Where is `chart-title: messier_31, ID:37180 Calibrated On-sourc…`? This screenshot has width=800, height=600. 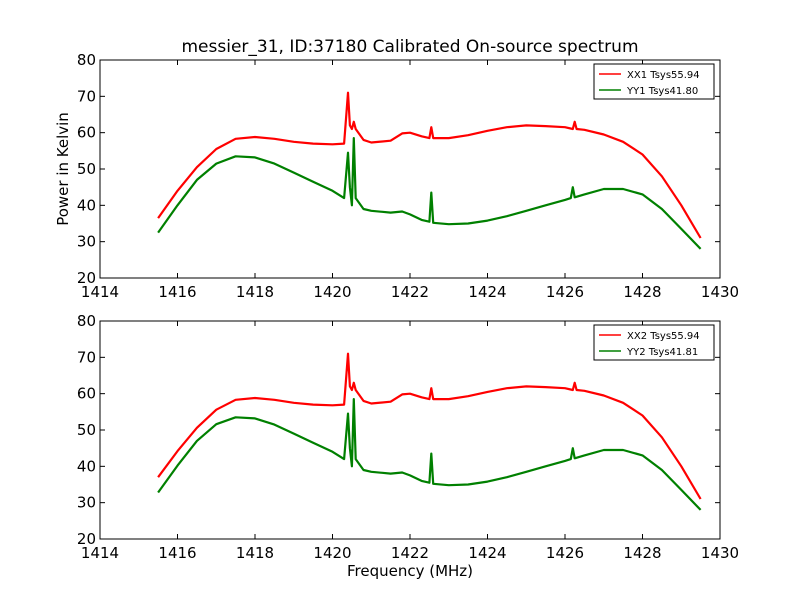 chart-title: messier_31, ID:37180 Calibrated On-sourc… is located at coordinates (410, 47).